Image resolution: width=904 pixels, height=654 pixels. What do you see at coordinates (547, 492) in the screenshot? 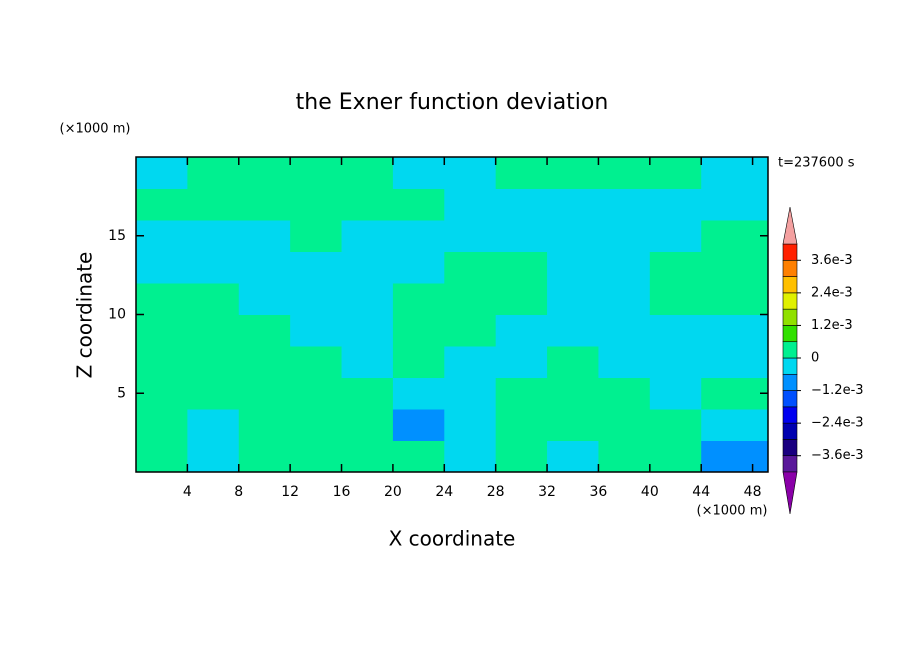
I see `x-tick-label: 32` at bounding box center [547, 492].